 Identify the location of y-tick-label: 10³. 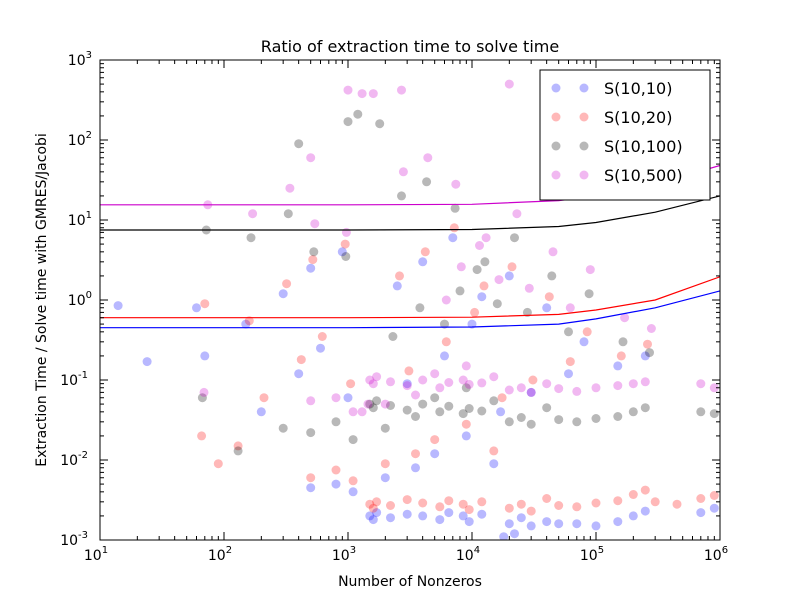
(80, 59).